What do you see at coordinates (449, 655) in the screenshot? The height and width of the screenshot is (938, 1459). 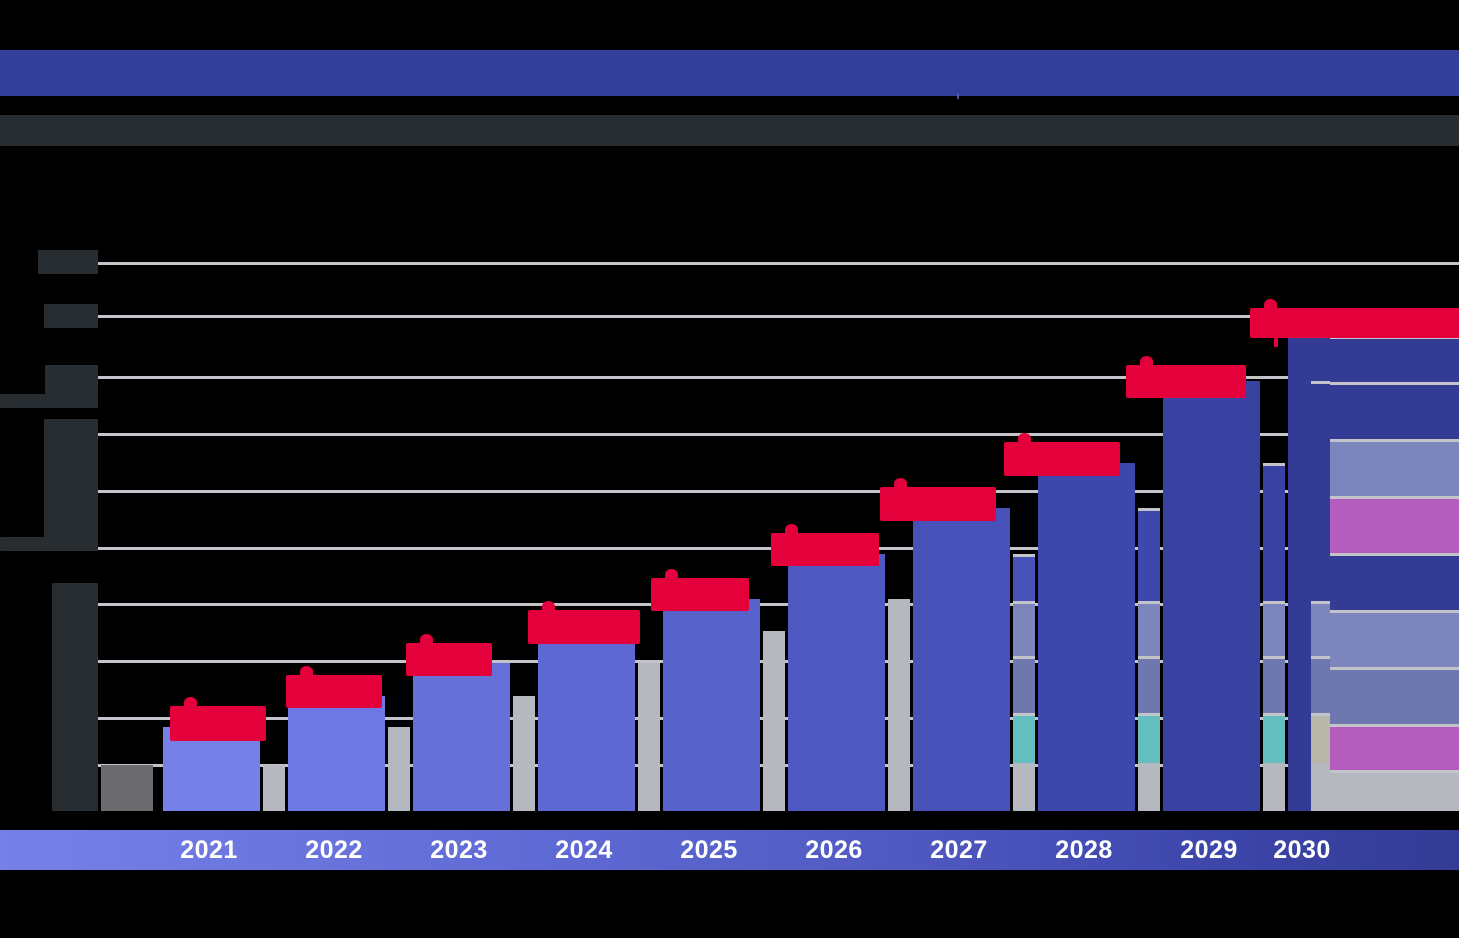 I see `data-label-redaction-2023` at bounding box center [449, 655].